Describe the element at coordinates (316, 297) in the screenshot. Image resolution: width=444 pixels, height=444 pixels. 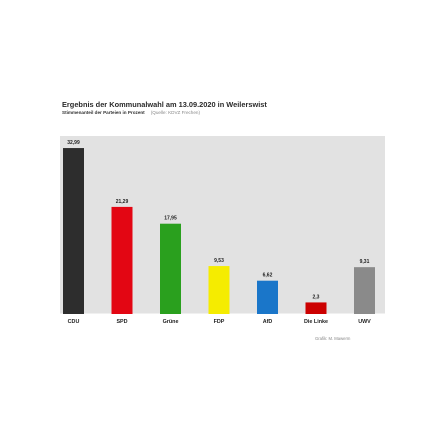
I see `value-label: 2,3` at that location.